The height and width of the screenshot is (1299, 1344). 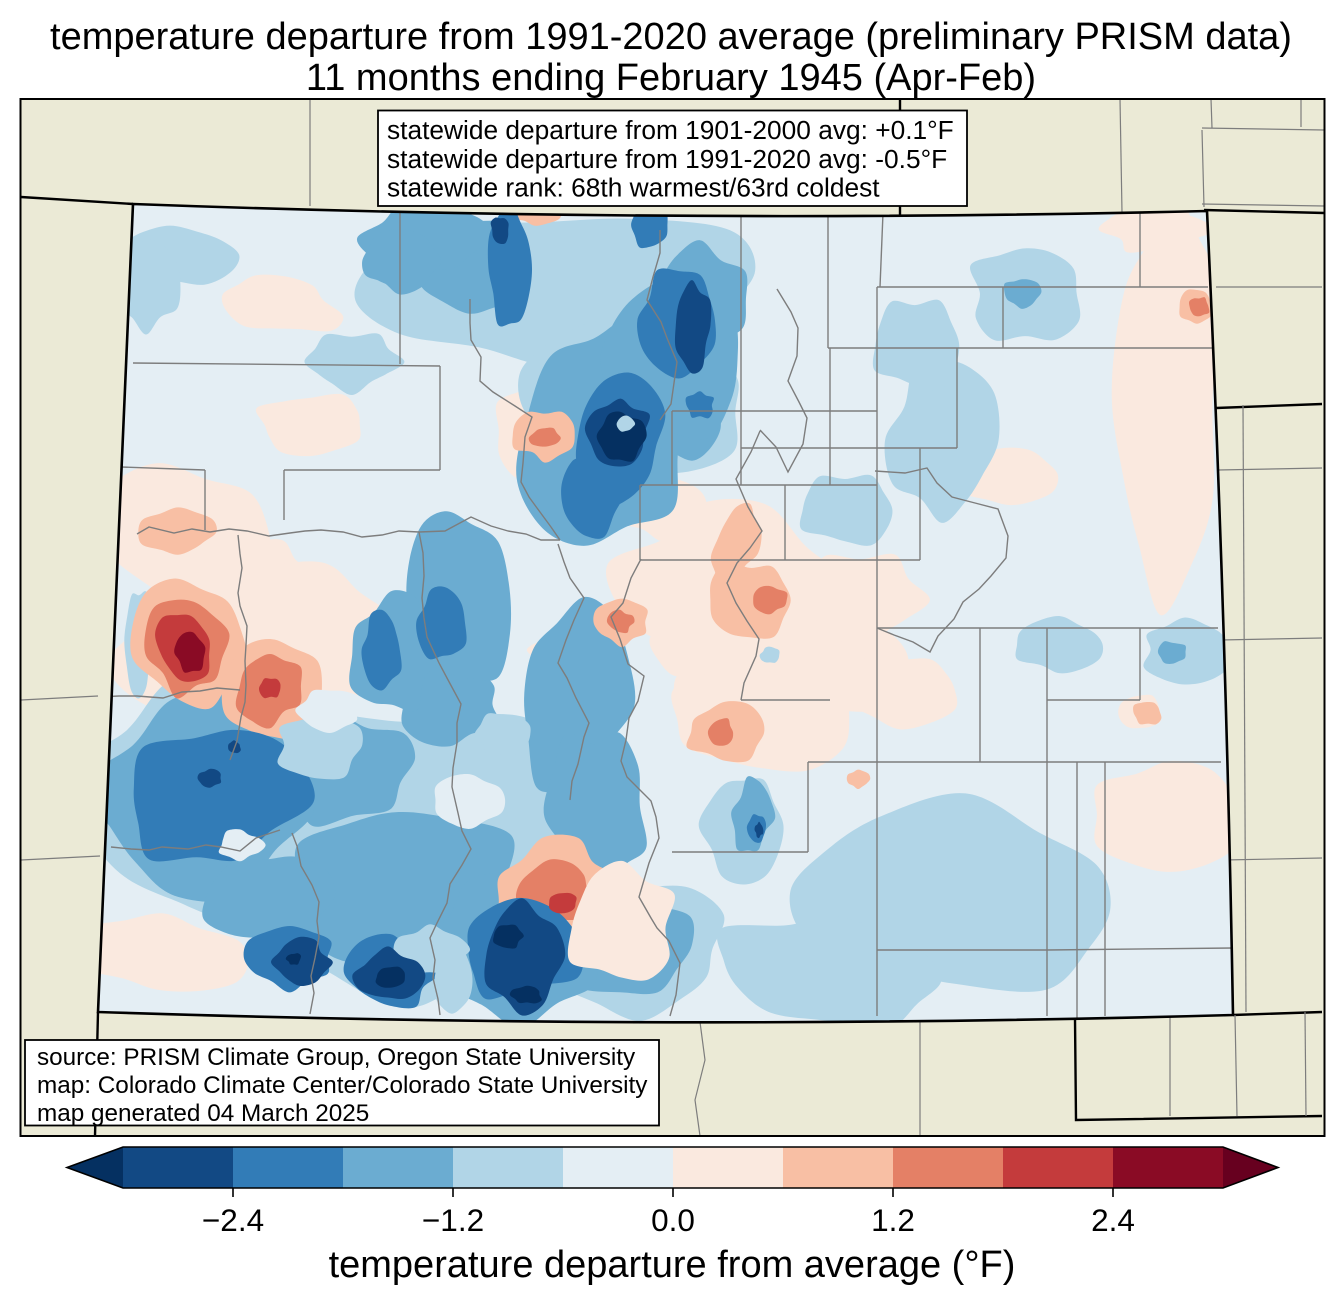 What do you see at coordinates (453, 1220) in the screenshot?
I see `svg-text: −1.2` at bounding box center [453, 1220].